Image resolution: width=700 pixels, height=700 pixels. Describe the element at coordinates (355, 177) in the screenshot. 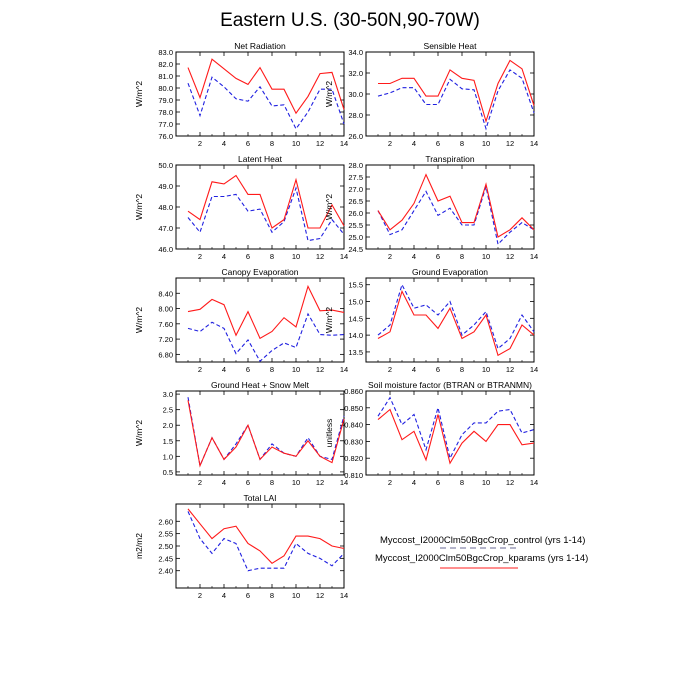

I see `y-tick-label: 27.5` at that location.